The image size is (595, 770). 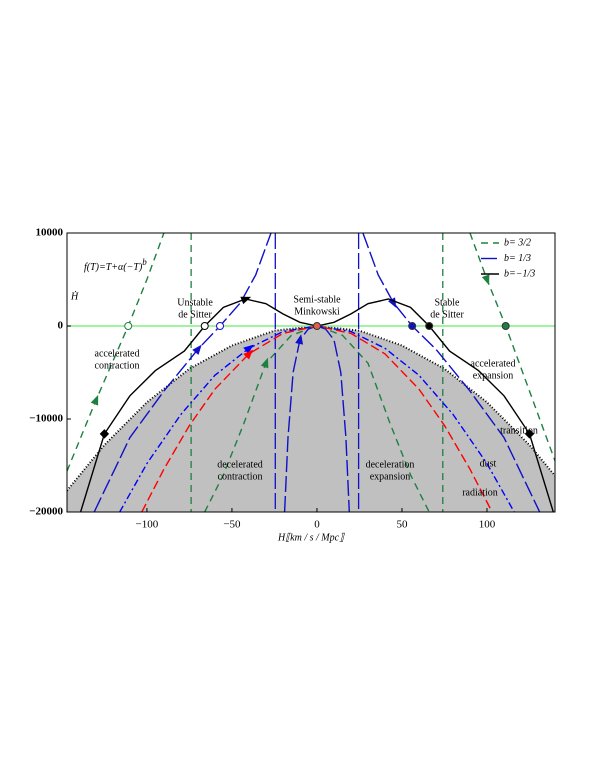 I want to click on annotation: Semi-stable, so click(x=317, y=299).